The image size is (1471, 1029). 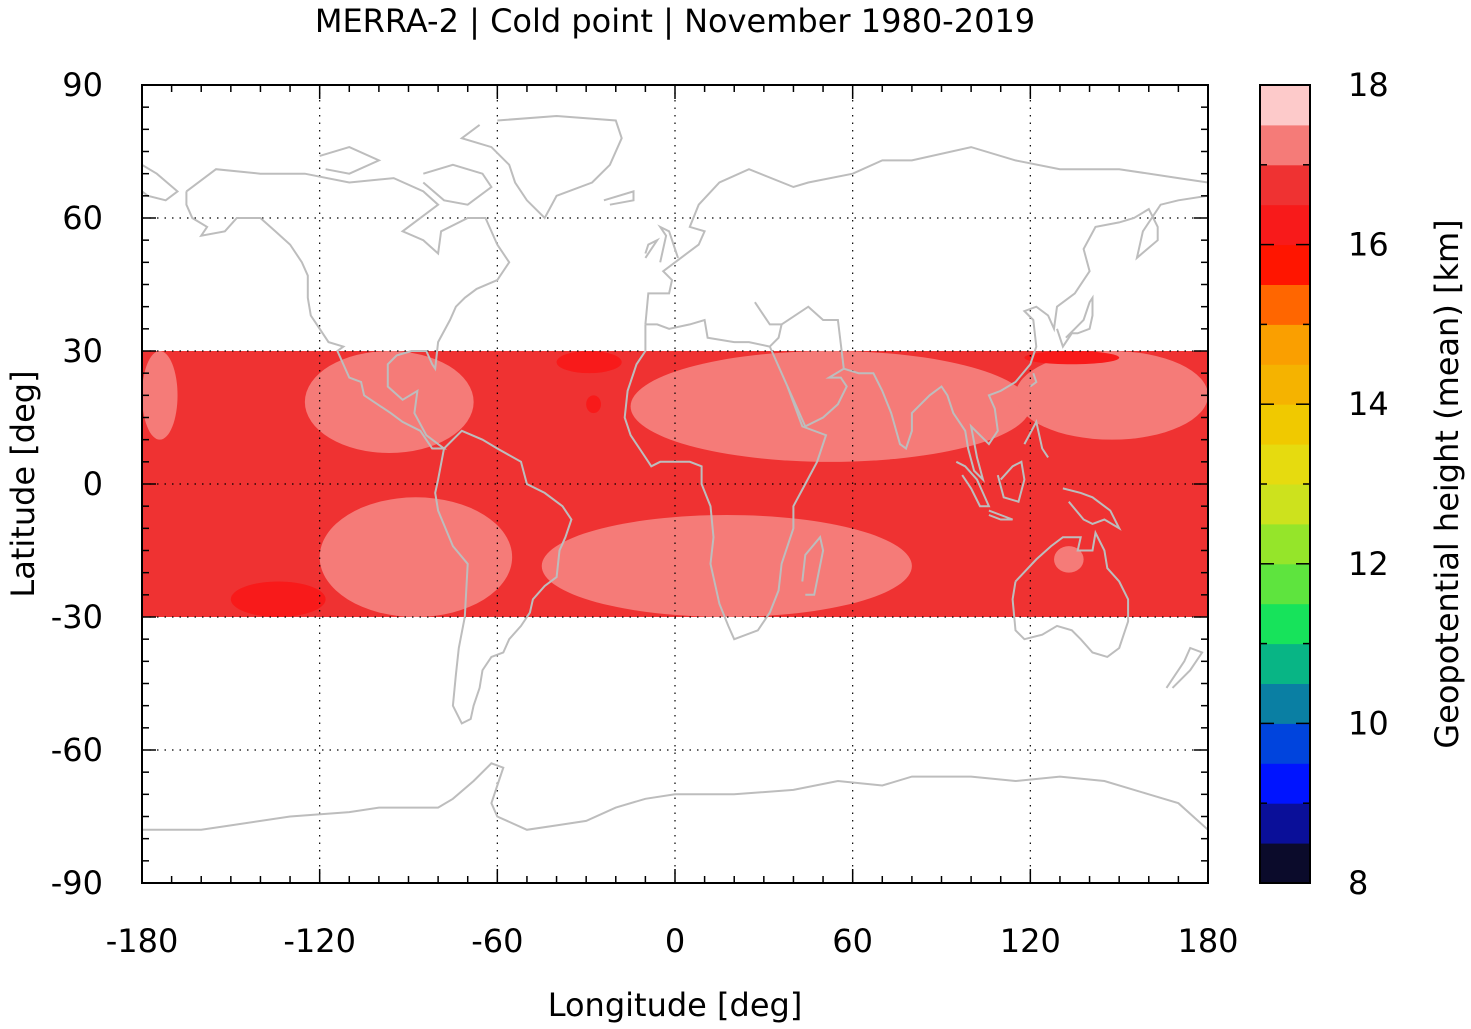 I want to click on x-tick-label: -180, so click(x=142, y=941).